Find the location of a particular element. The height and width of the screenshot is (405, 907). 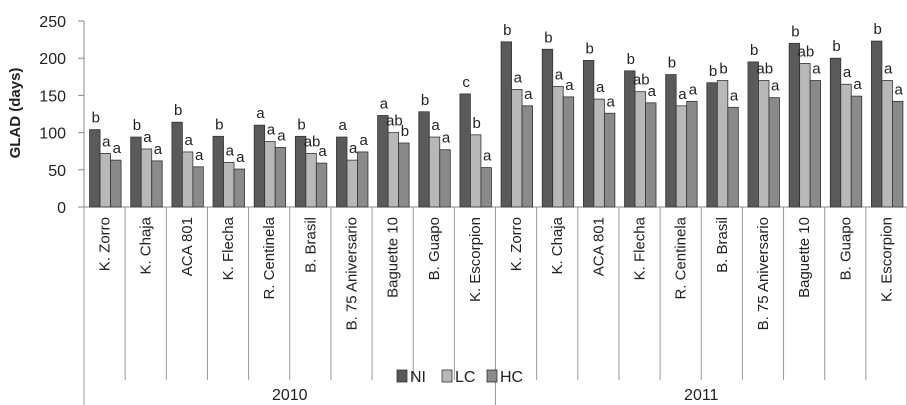

y-tick-label: 50 is located at coordinates (57, 171).